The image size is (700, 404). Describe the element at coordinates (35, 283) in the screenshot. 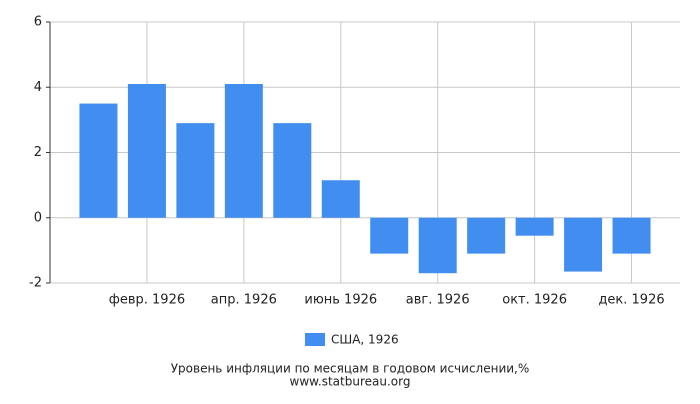

I see `y-tick-label: -2` at that location.